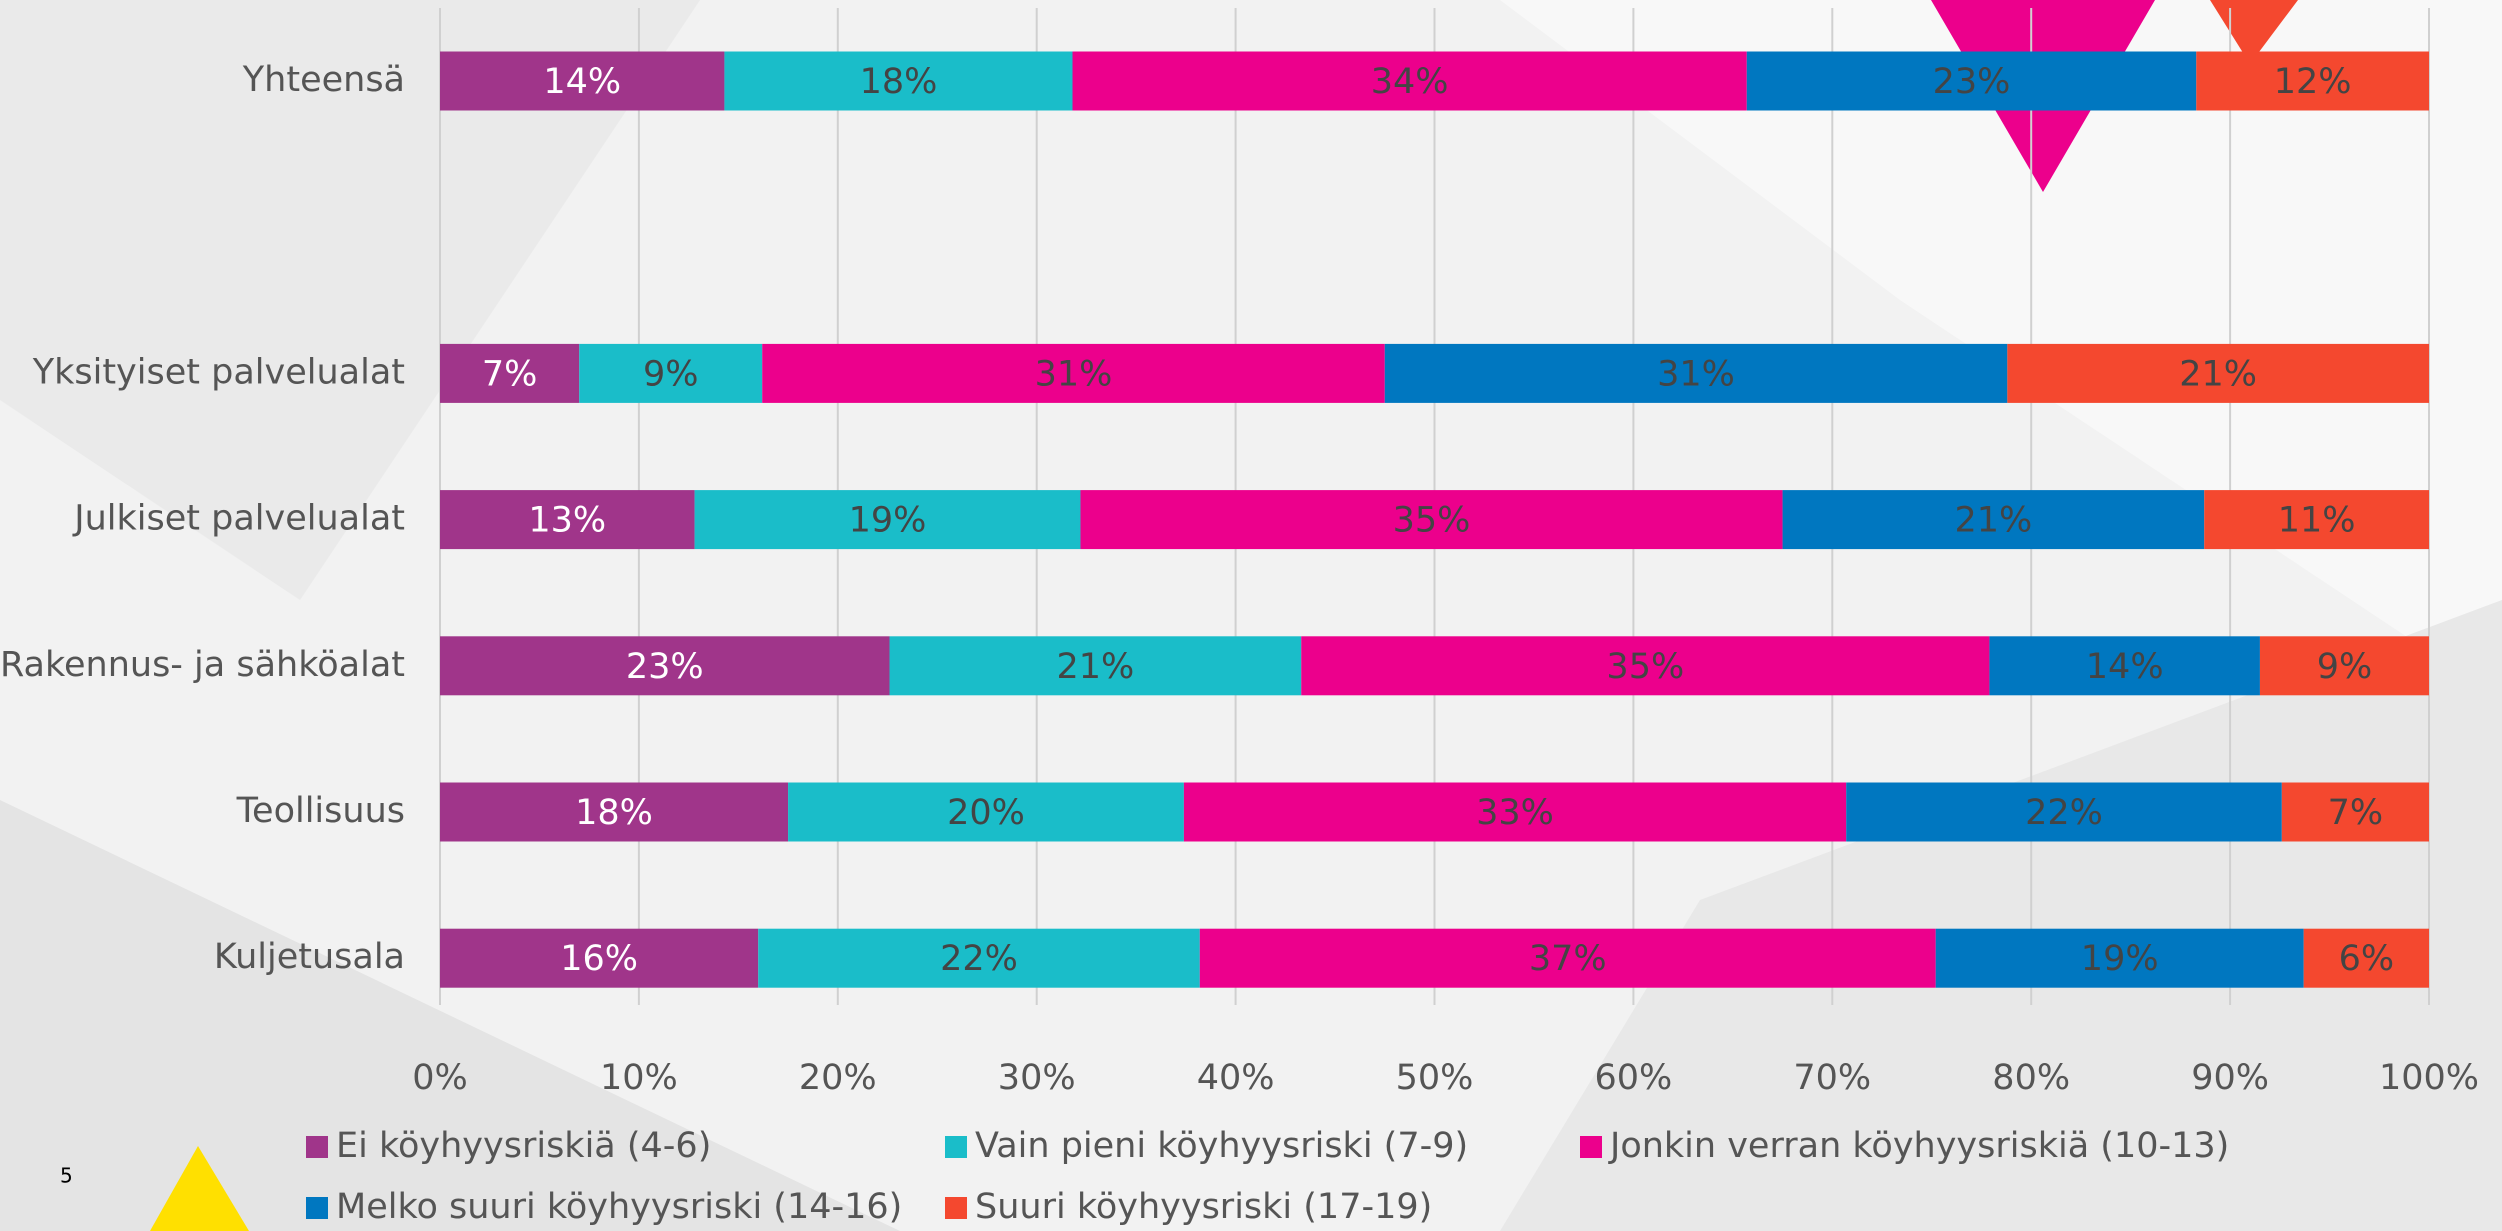 The height and width of the screenshot is (1231, 2502). I want to click on data-label: 33%, so click(1515, 813).